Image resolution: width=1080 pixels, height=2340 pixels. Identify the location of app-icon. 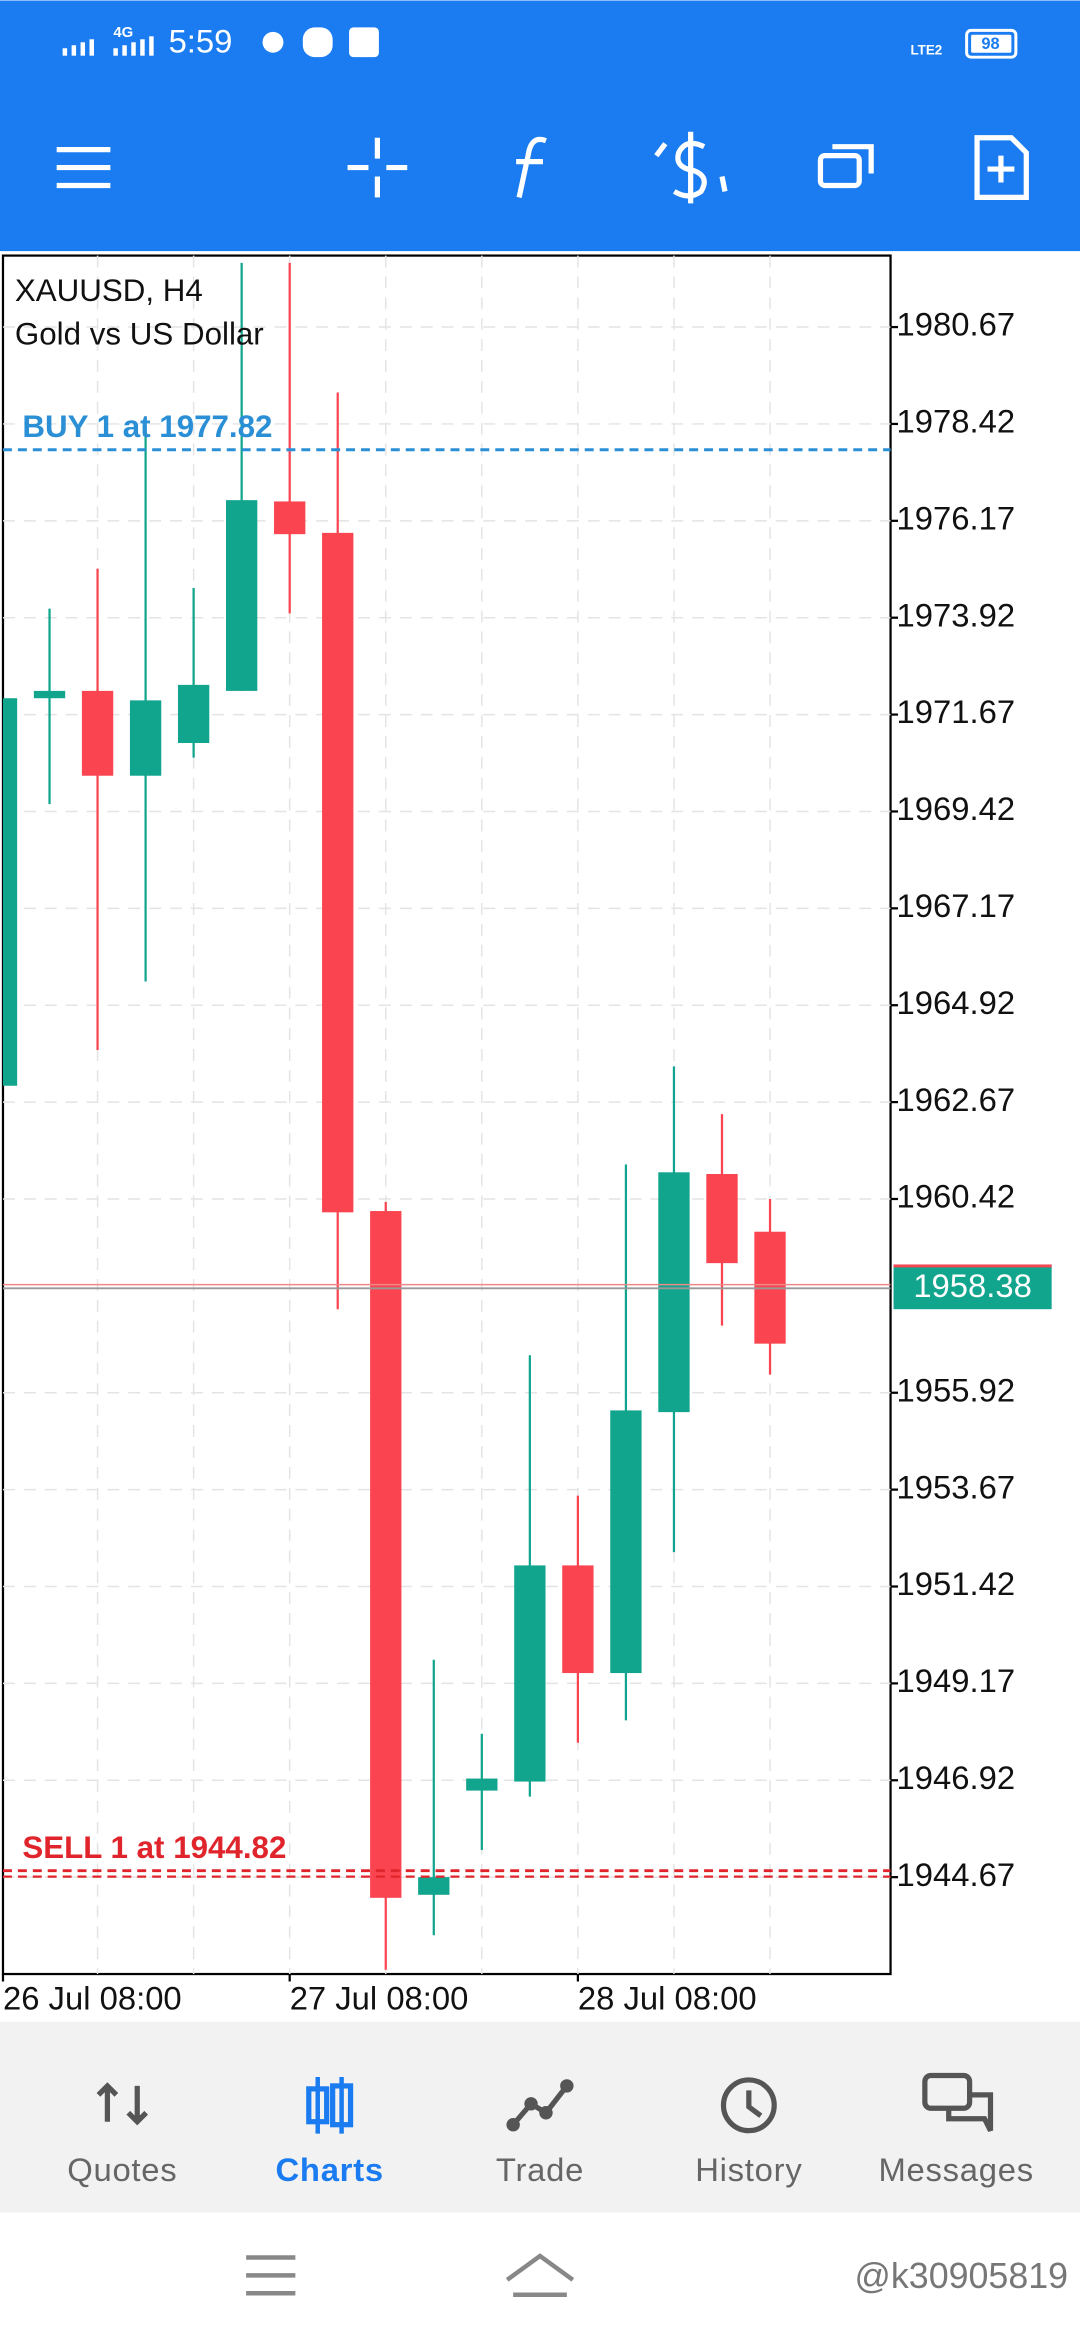
(317, 42).